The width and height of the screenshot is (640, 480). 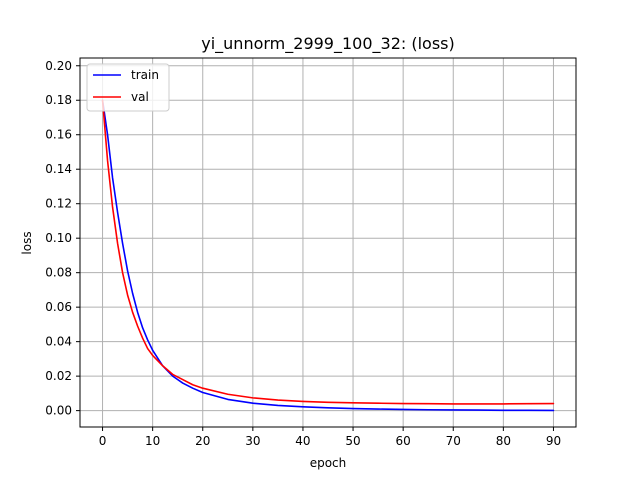 What do you see at coordinates (145, 75) in the screenshot?
I see `legend-label-train: train` at bounding box center [145, 75].